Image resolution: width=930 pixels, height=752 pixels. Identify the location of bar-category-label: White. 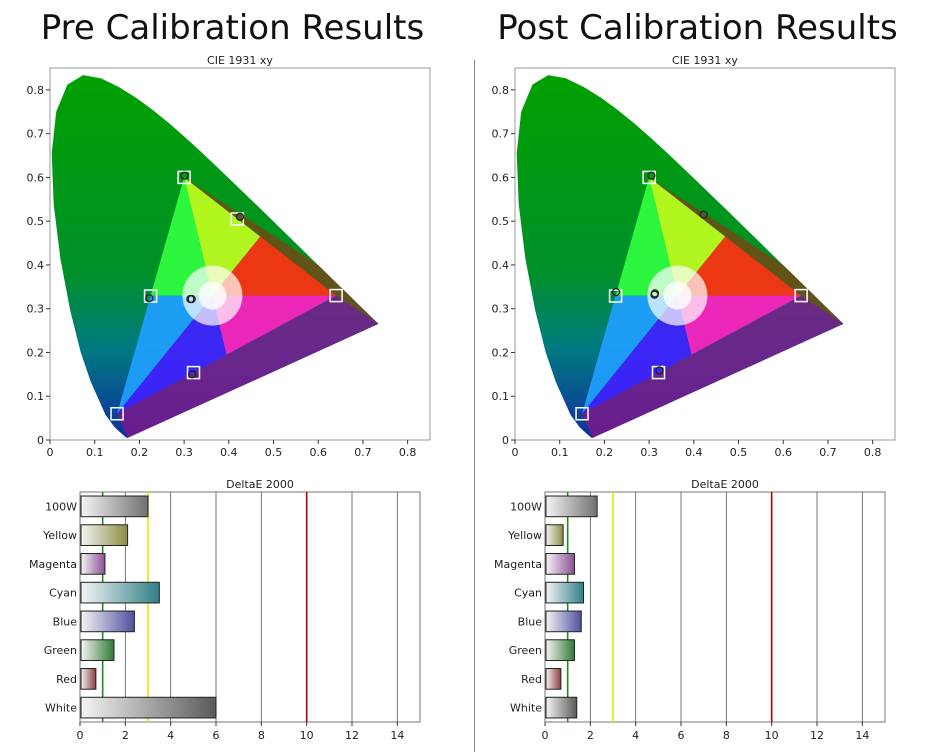
(61, 708).